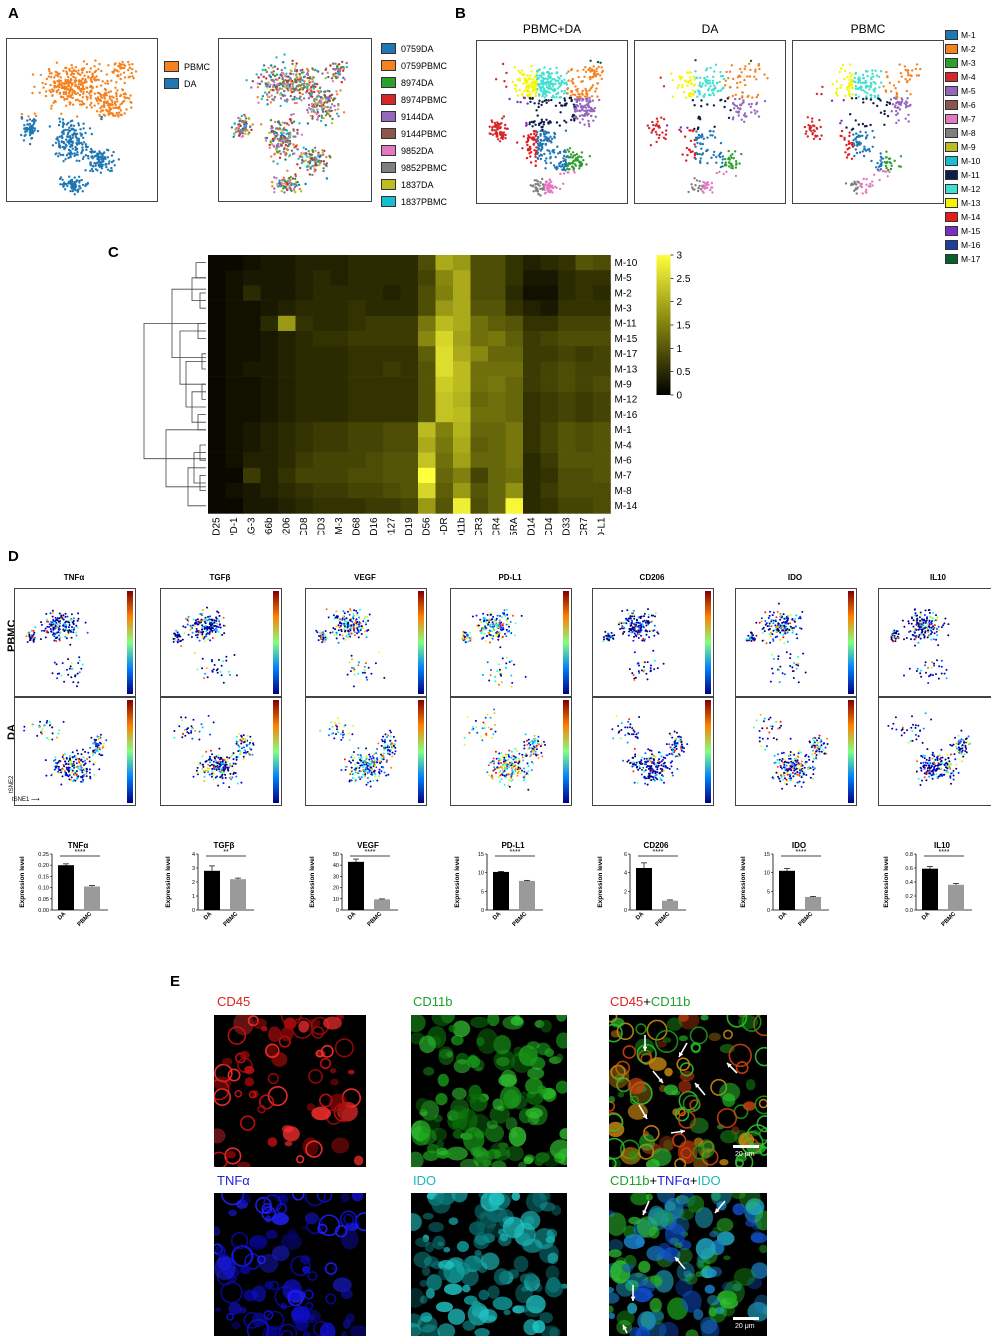 Image resolution: width=991 pixels, height=1339 pixels. What do you see at coordinates (221, 642) in the screenshot?
I see `tsne-d-plot` at bounding box center [221, 642].